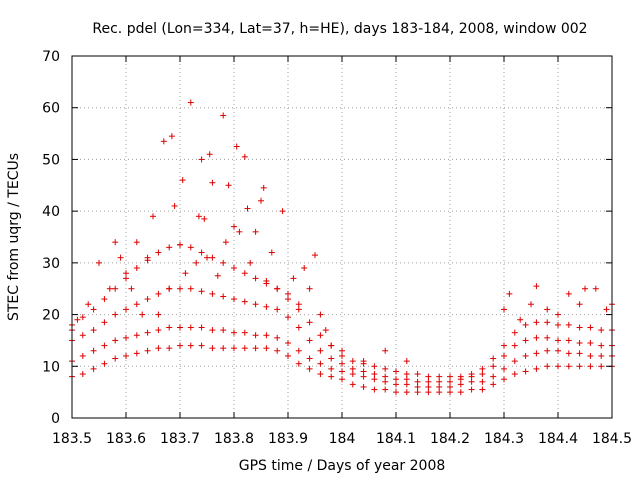  Describe the element at coordinates (342, 439) in the screenshot. I see `x-tick-label: 184` at that location.